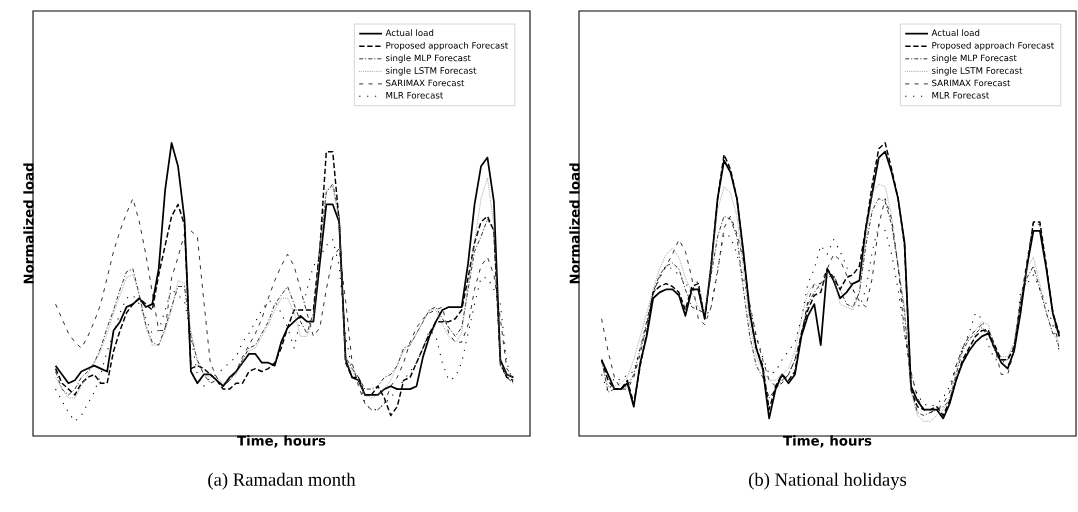 This screenshot has width=1078, height=512. What do you see at coordinates (828, 481) in the screenshot?
I see `text: (b) National holidays` at bounding box center [828, 481].